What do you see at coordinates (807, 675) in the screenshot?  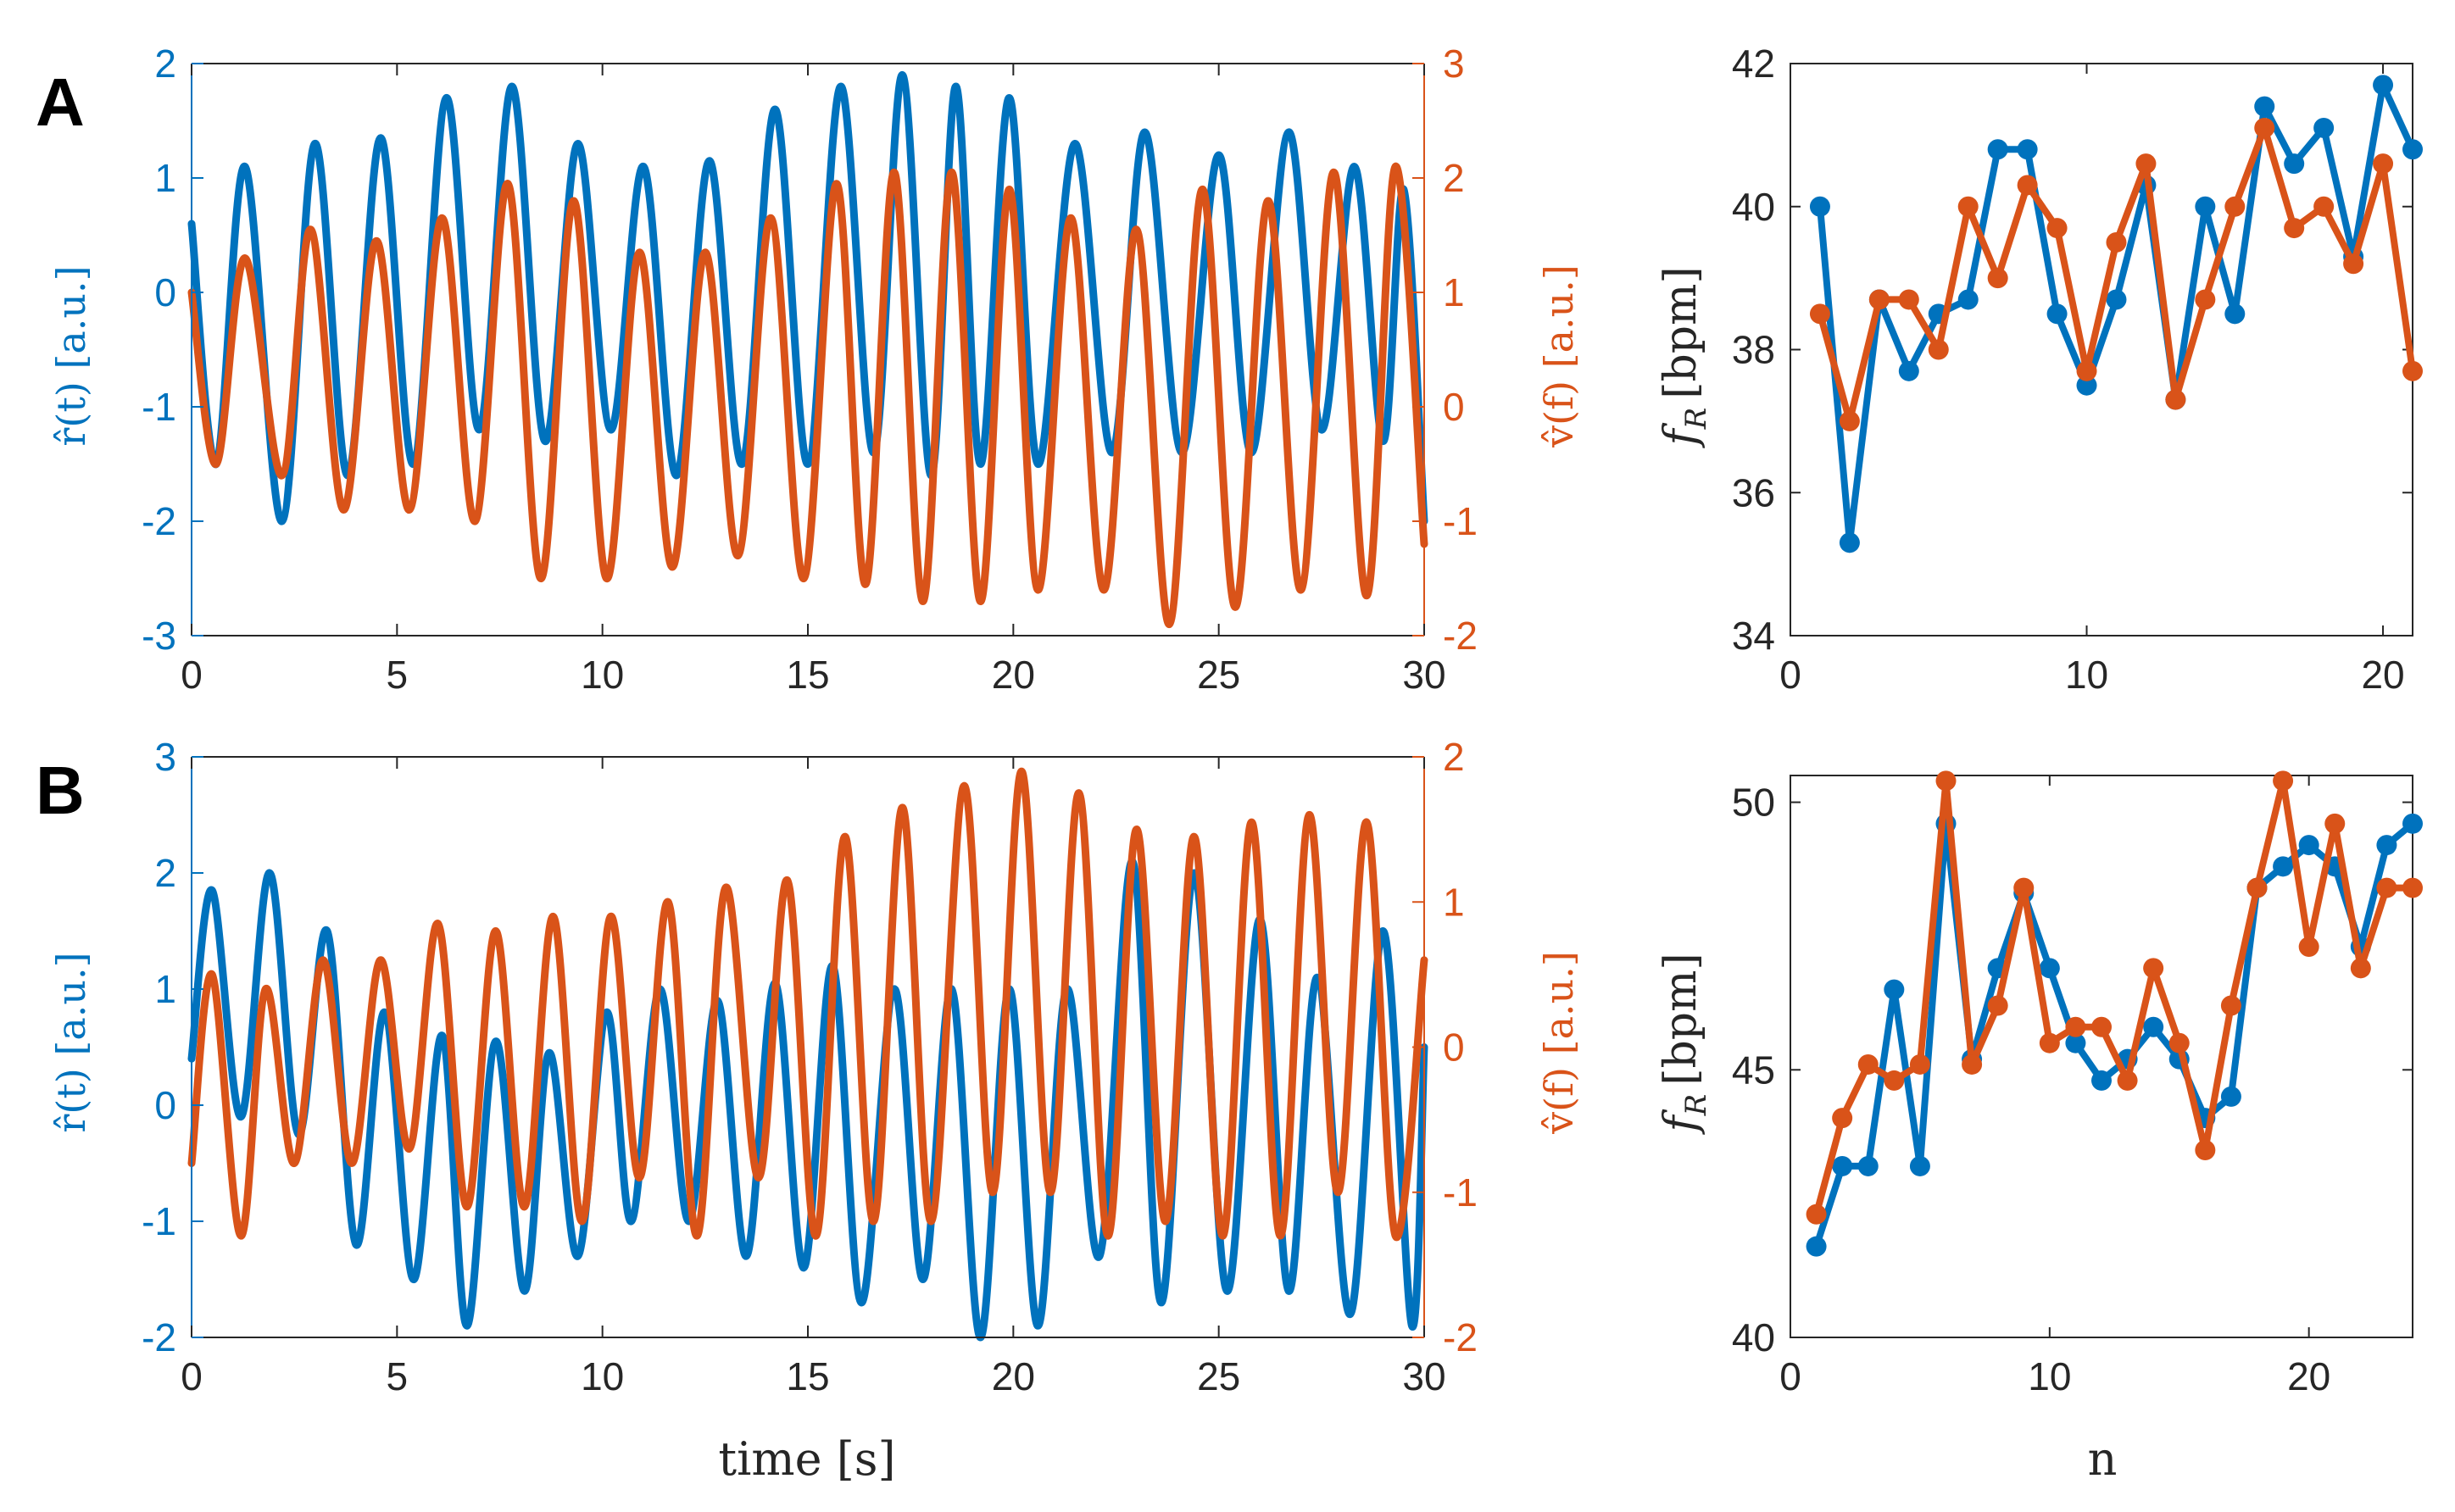 I see `x-tick-label: 15` at bounding box center [807, 675].